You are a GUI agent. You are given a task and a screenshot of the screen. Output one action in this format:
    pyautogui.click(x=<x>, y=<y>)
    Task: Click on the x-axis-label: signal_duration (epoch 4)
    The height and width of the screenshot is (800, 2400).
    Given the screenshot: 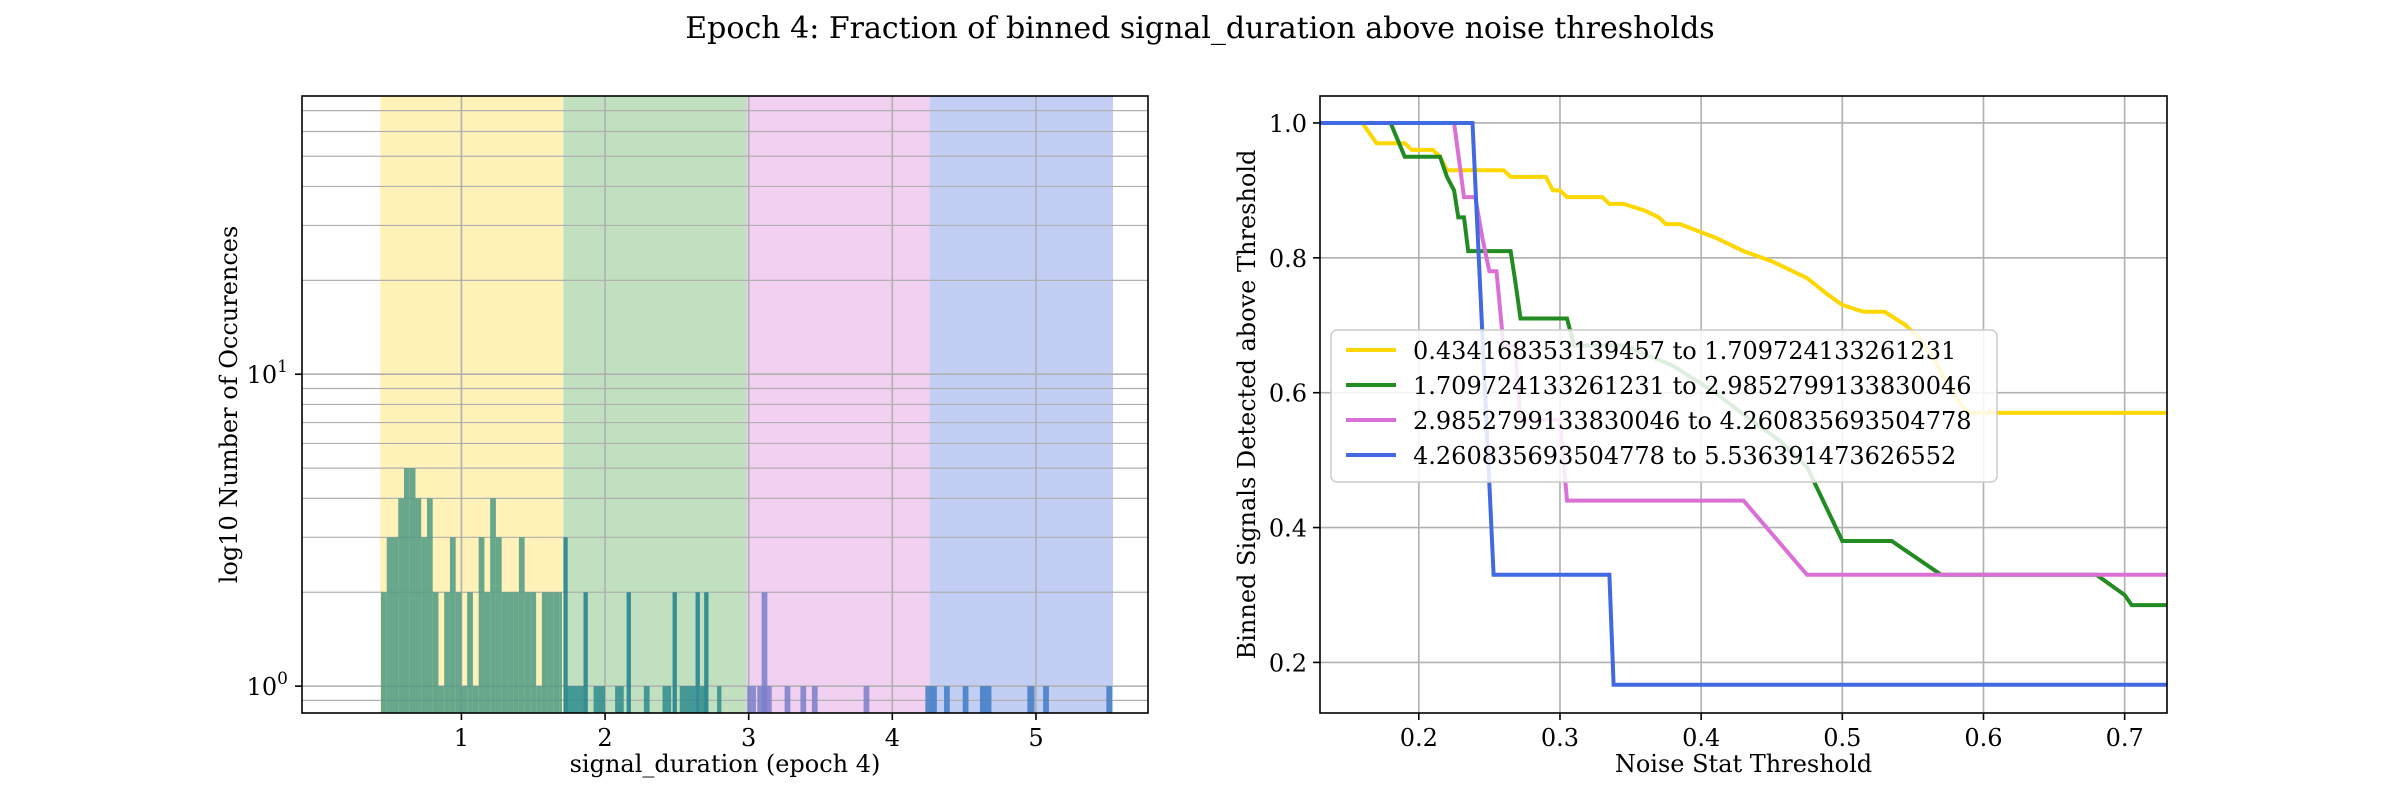 What is the action you would take?
    pyautogui.click(x=725, y=764)
    